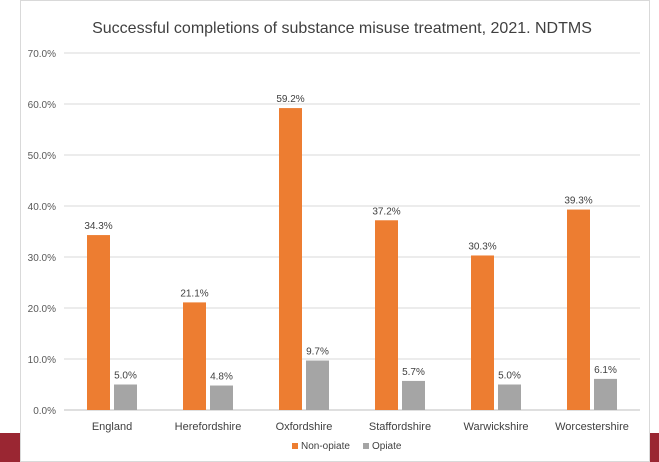  Describe the element at coordinates (413, 372) in the screenshot. I see `data-label: 5.7%` at that location.